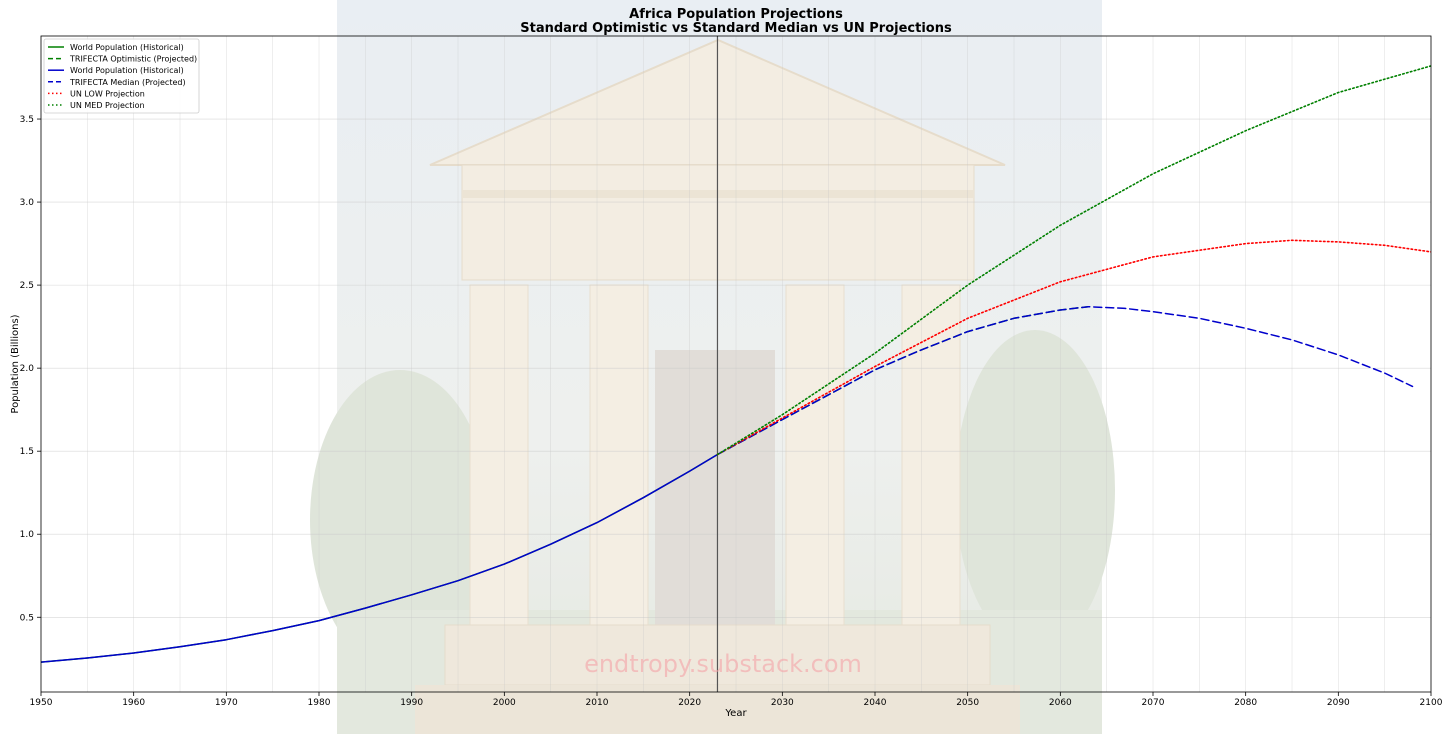 The width and height of the screenshot is (1456, 734). What do you see at coordinates (133, 59) in the screenshot?
I see `legend-label: TRIFECTA Optimistic (Projected)` at bounding box center [133, 59].